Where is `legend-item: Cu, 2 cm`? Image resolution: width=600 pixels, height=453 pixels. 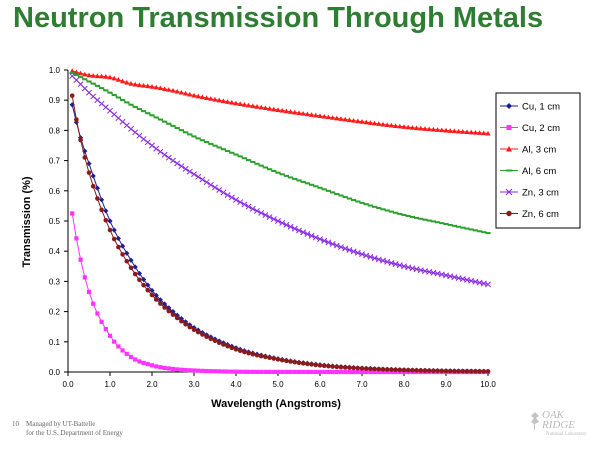 legend-item: Cu, 2 cm is located at coordinates (530, 128).